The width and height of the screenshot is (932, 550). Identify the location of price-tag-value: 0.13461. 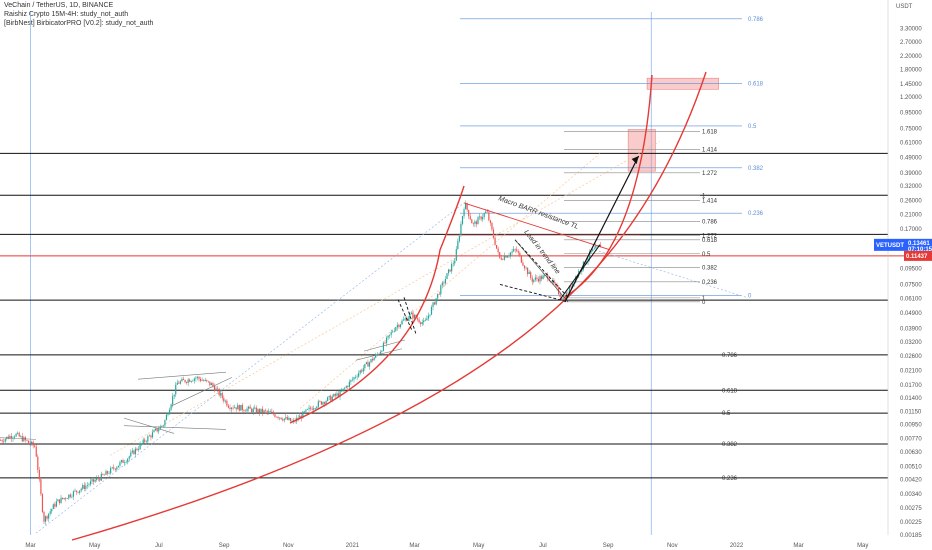
(919, 244).